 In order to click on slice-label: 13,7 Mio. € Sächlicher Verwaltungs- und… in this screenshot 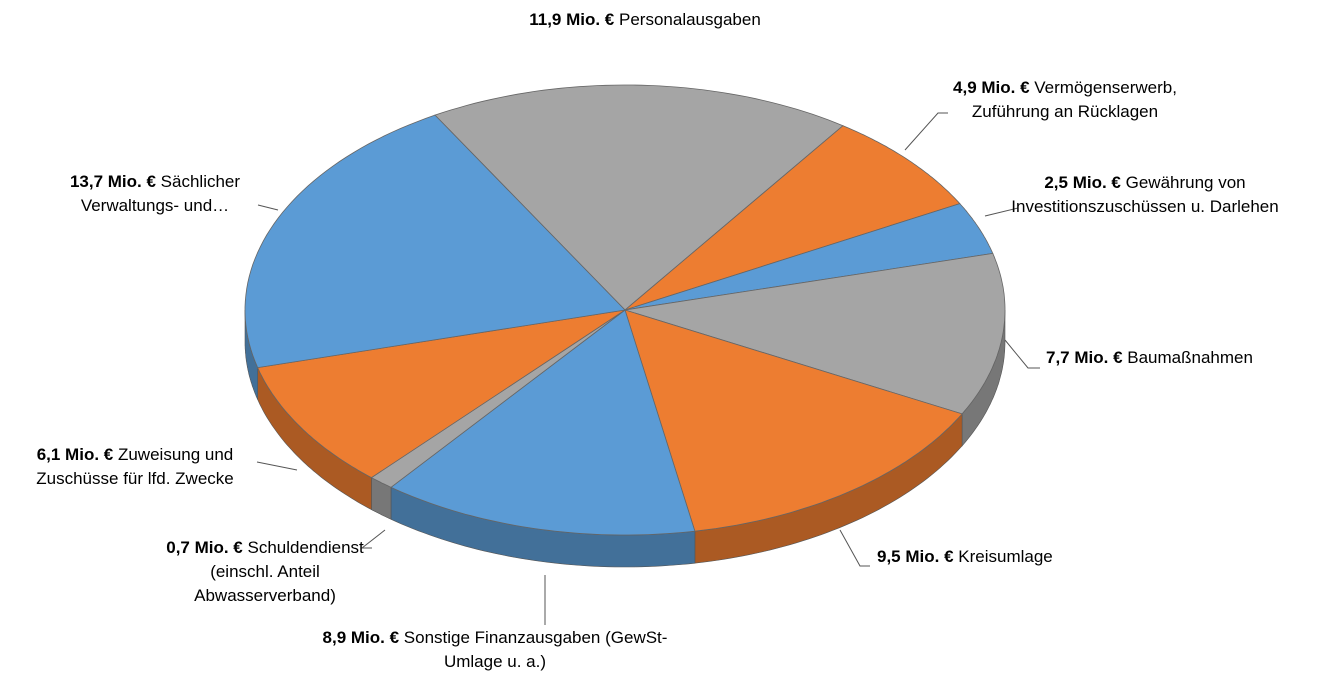, I will do `click(155, 194)`.